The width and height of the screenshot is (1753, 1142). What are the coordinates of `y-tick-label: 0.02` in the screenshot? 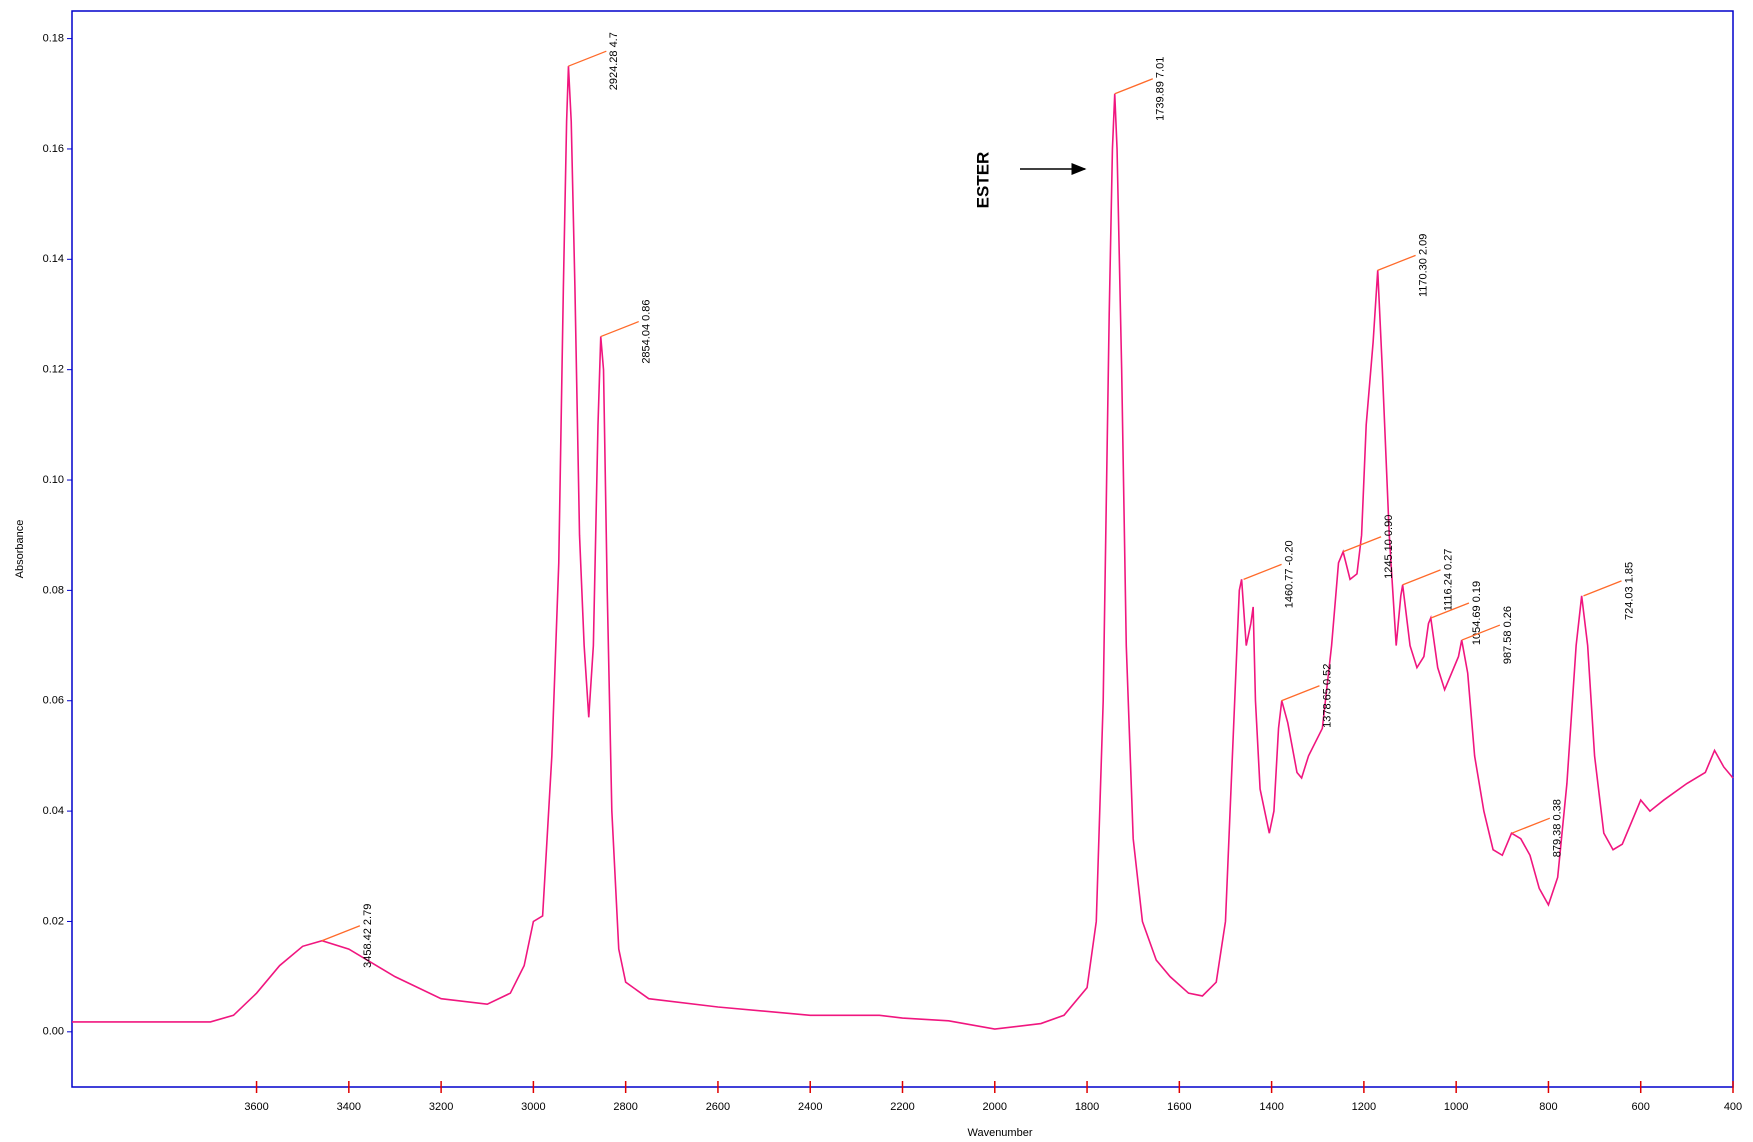 It's located at (53, 921).